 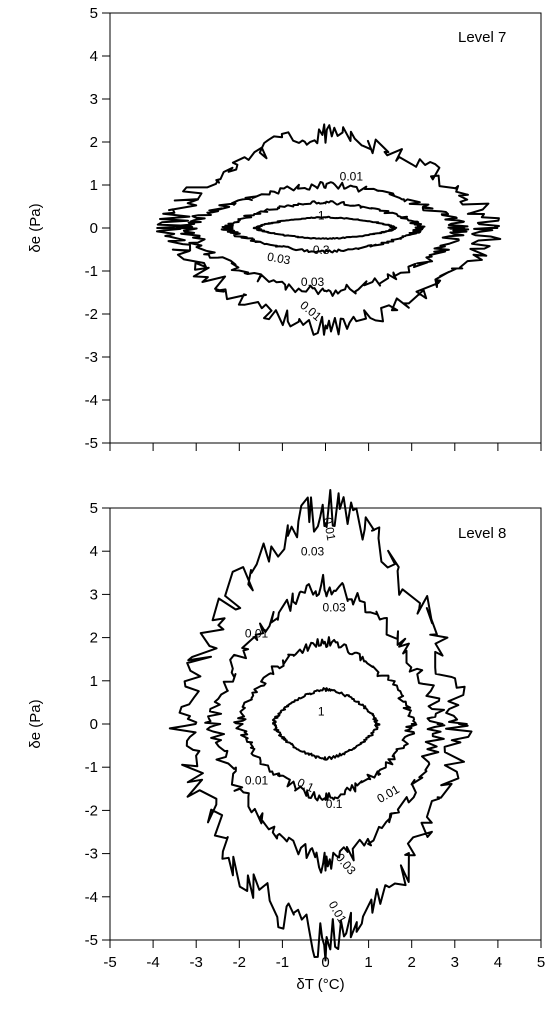 I want to click on x-axis-title: δT (°C), so click(x=320, y=984).